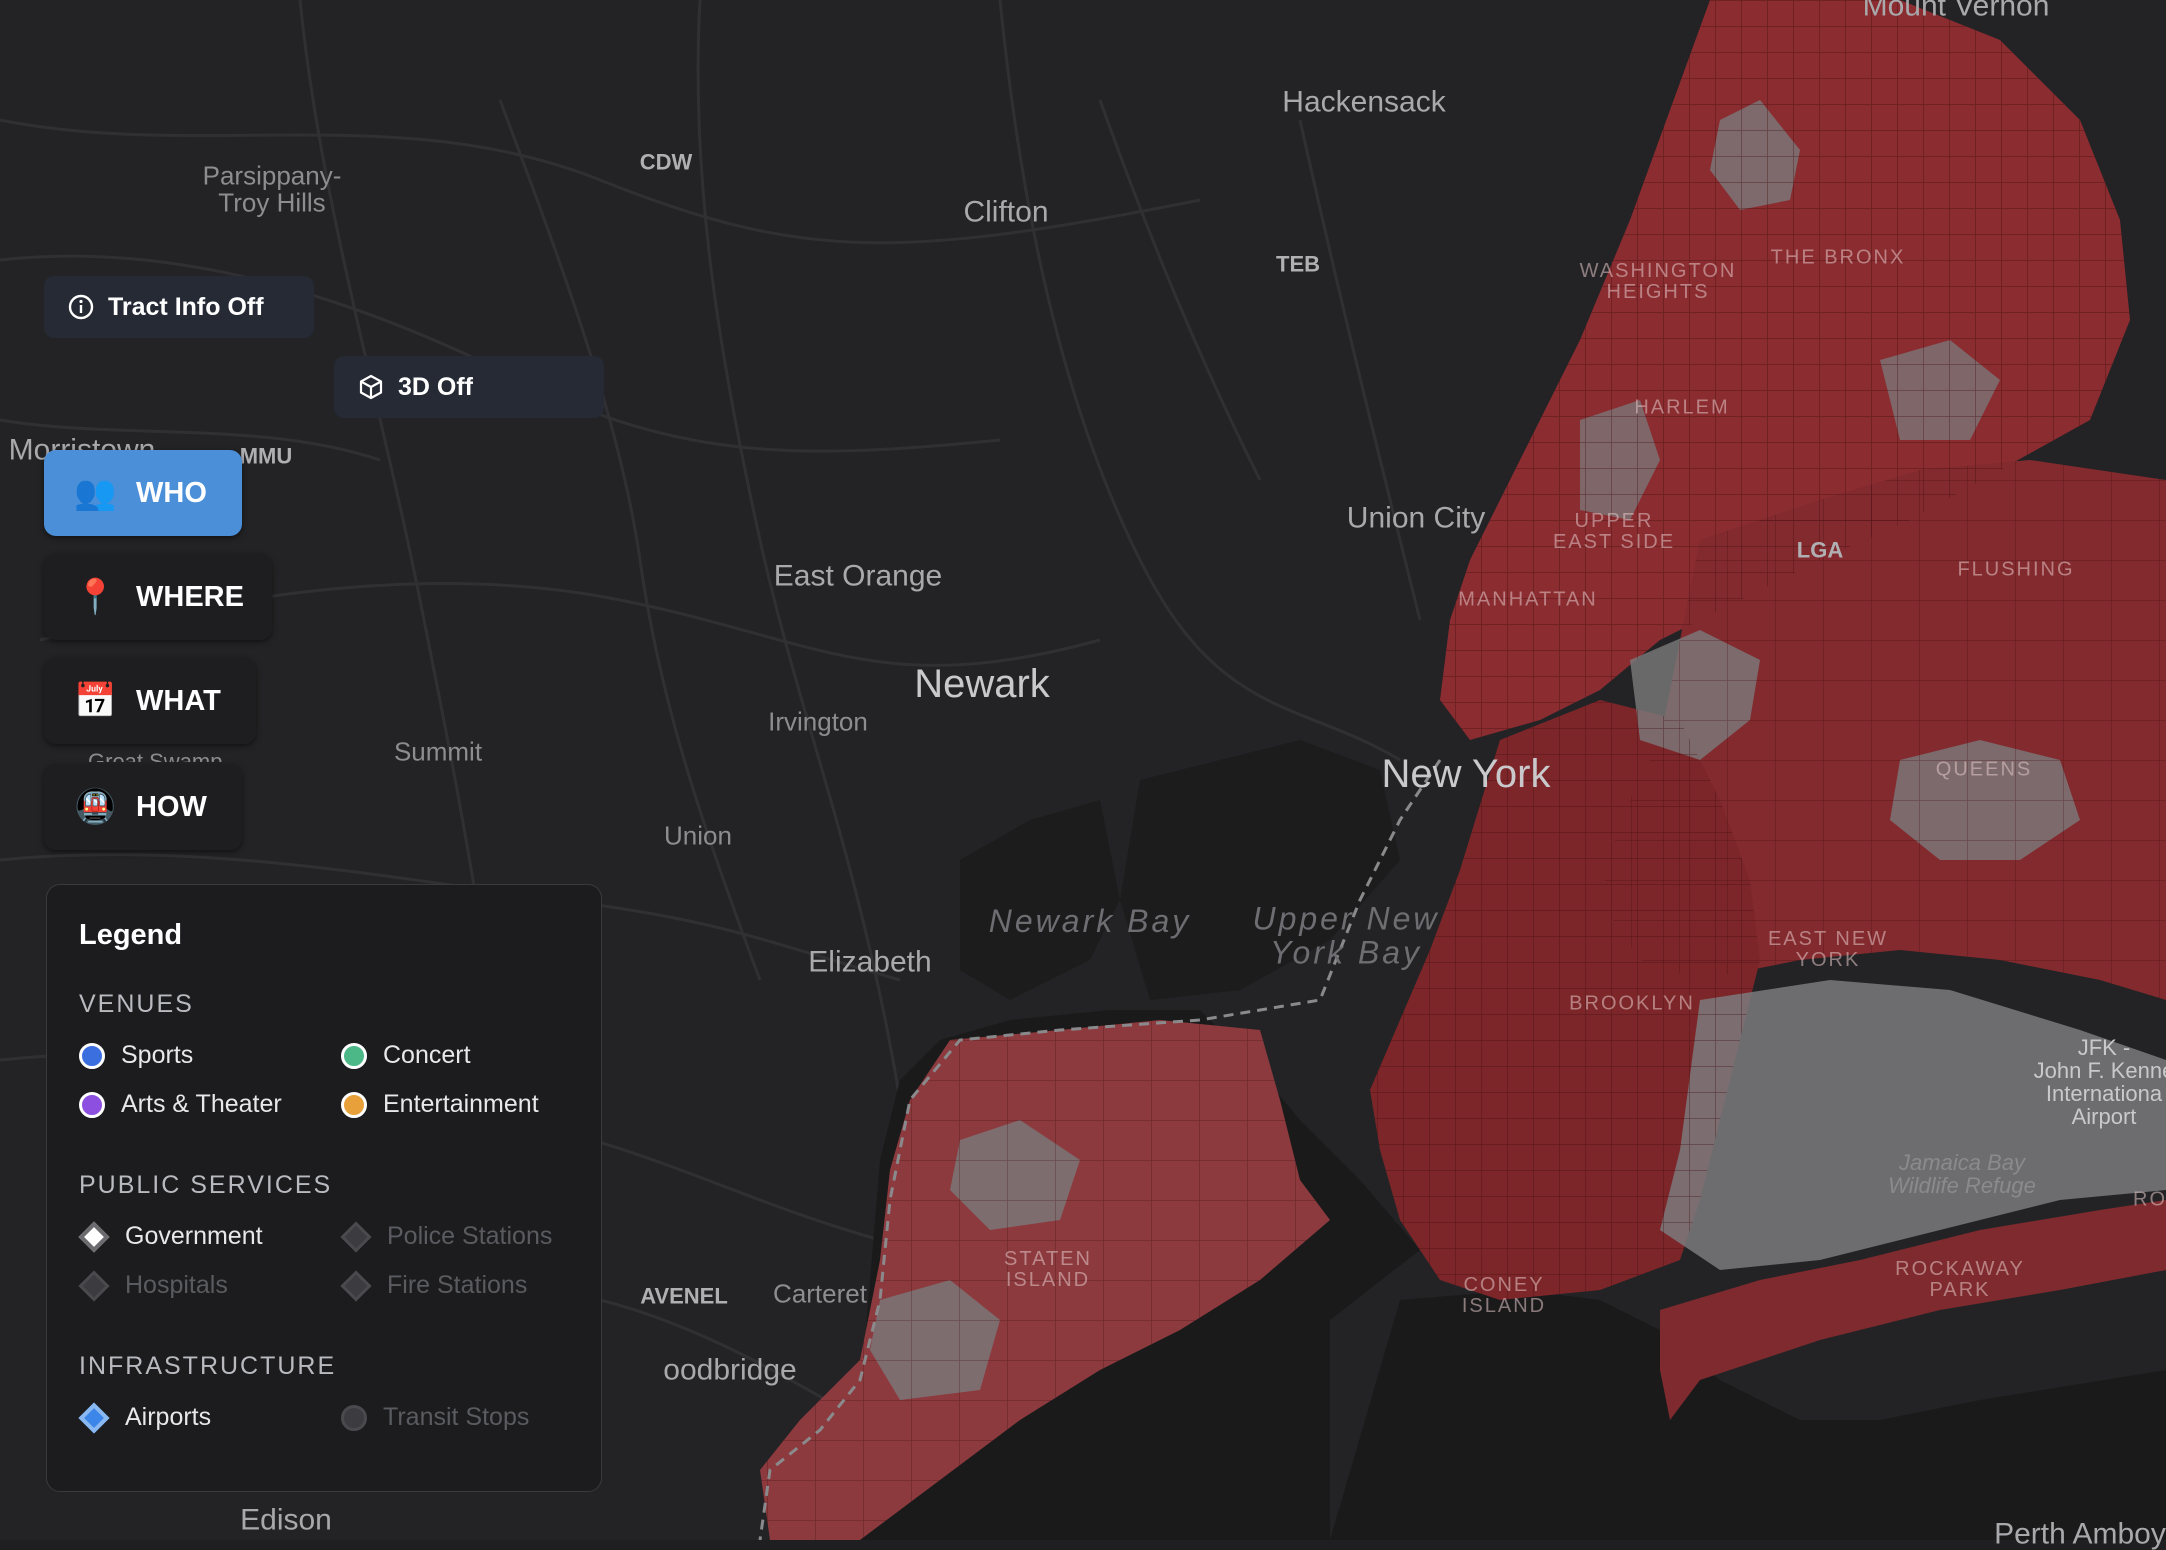 The width and height of the screenshot is (2166, 1550). What do you see at coordinates (176, 1285) in the screenshot?
I see `hospitals-label: Hospitals` at bounding box center [176, 1285].